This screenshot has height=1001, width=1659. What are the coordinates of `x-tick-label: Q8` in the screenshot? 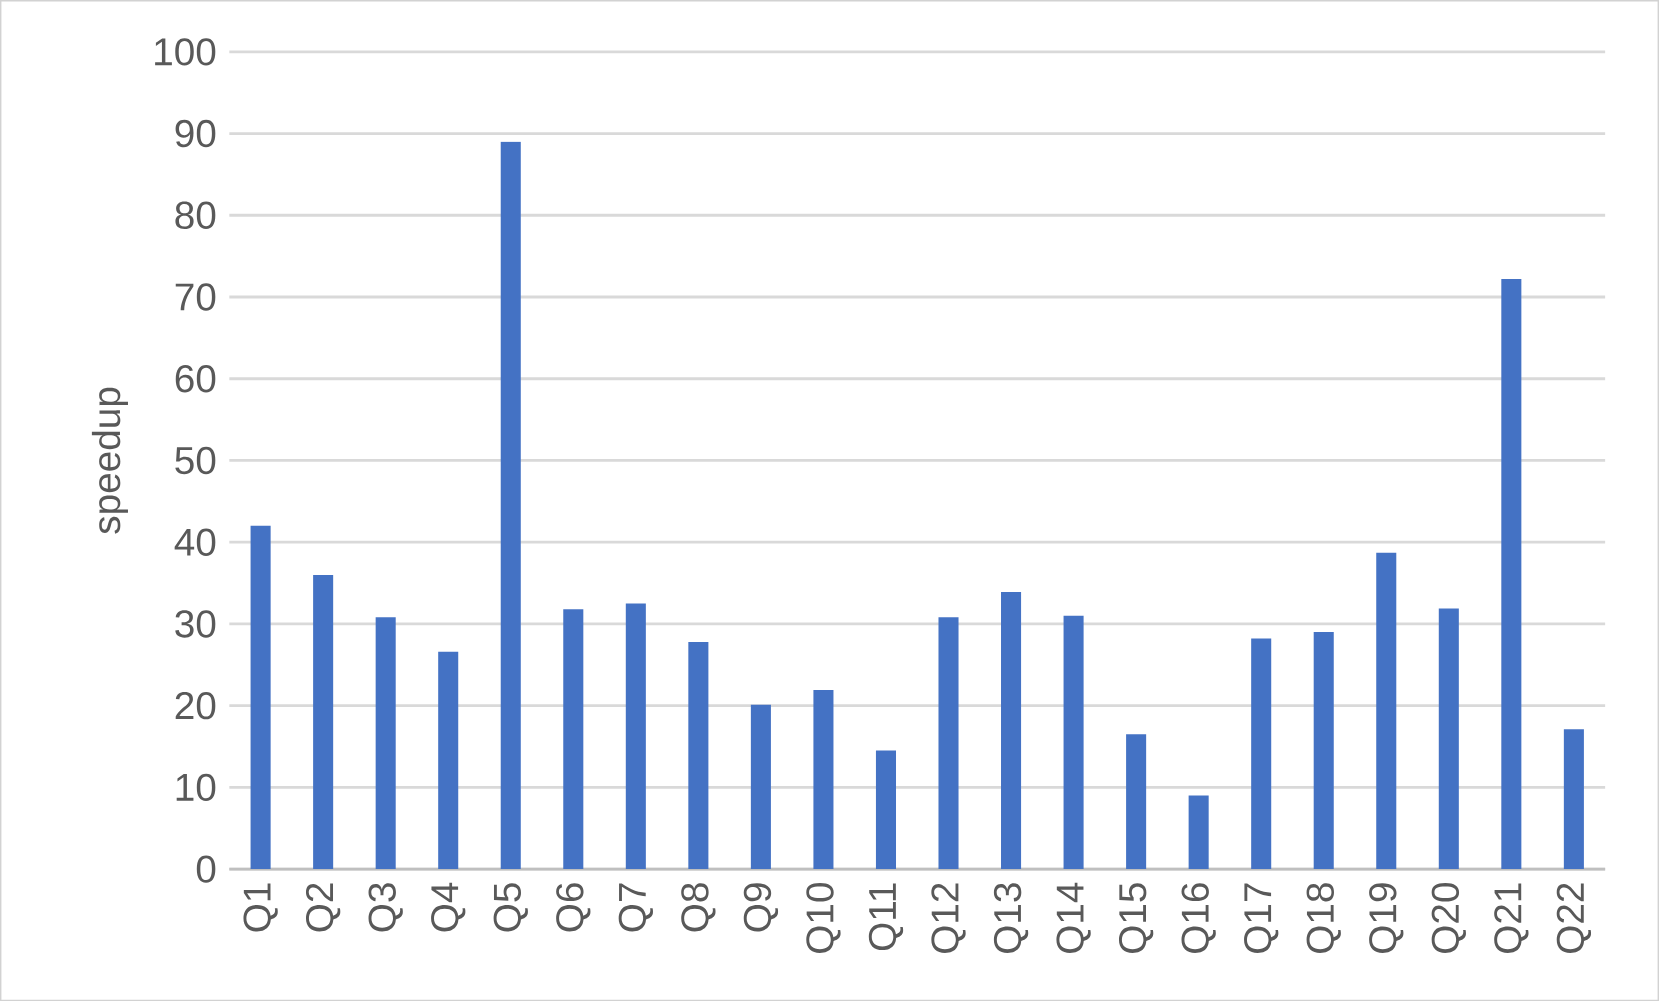 It's located at (698, 907).